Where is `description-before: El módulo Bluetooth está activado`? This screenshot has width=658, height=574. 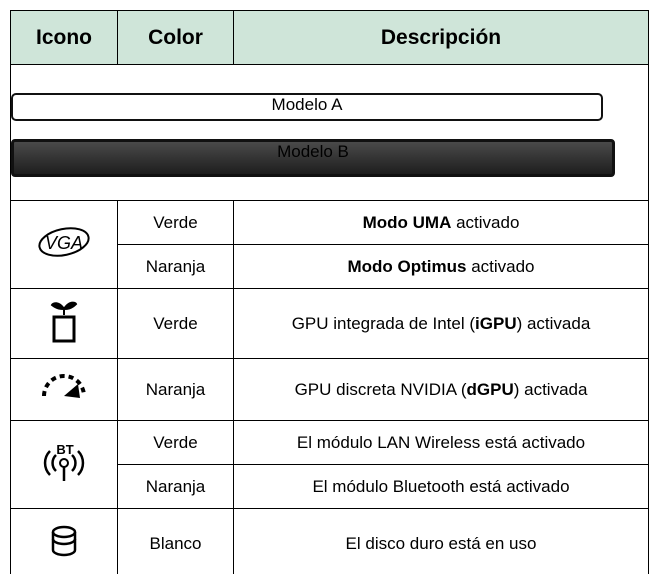
description-before: El módulo Bluetooth está activado is located at coordinates (441, 486).